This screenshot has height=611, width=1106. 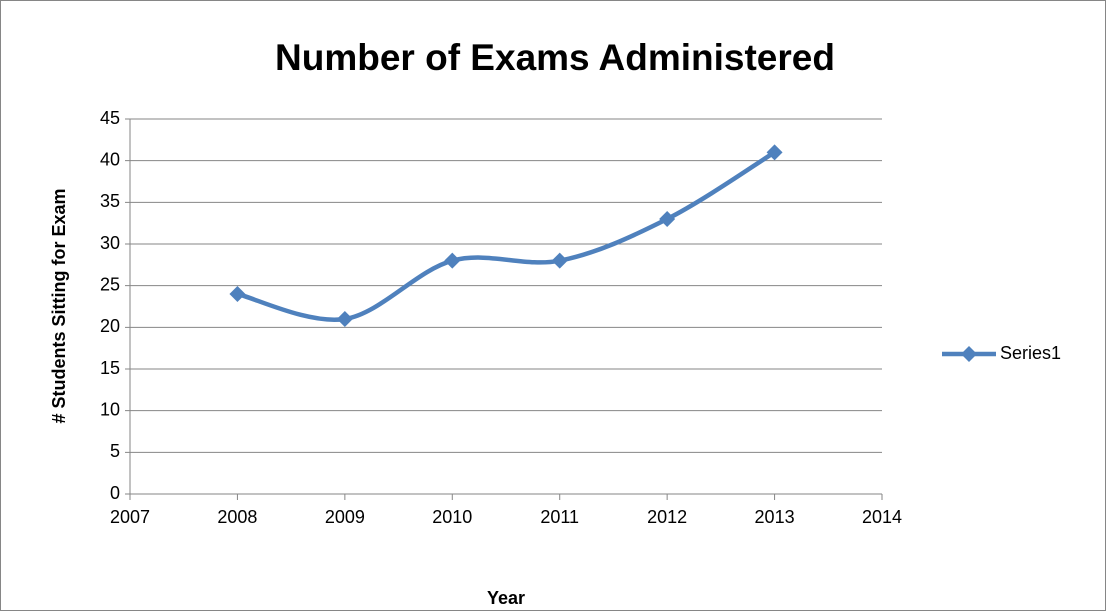 What do you see at coordinates (115, 493) in the screenshot?
I see `y-tick-label: 0` at bounding box center [115, 493].